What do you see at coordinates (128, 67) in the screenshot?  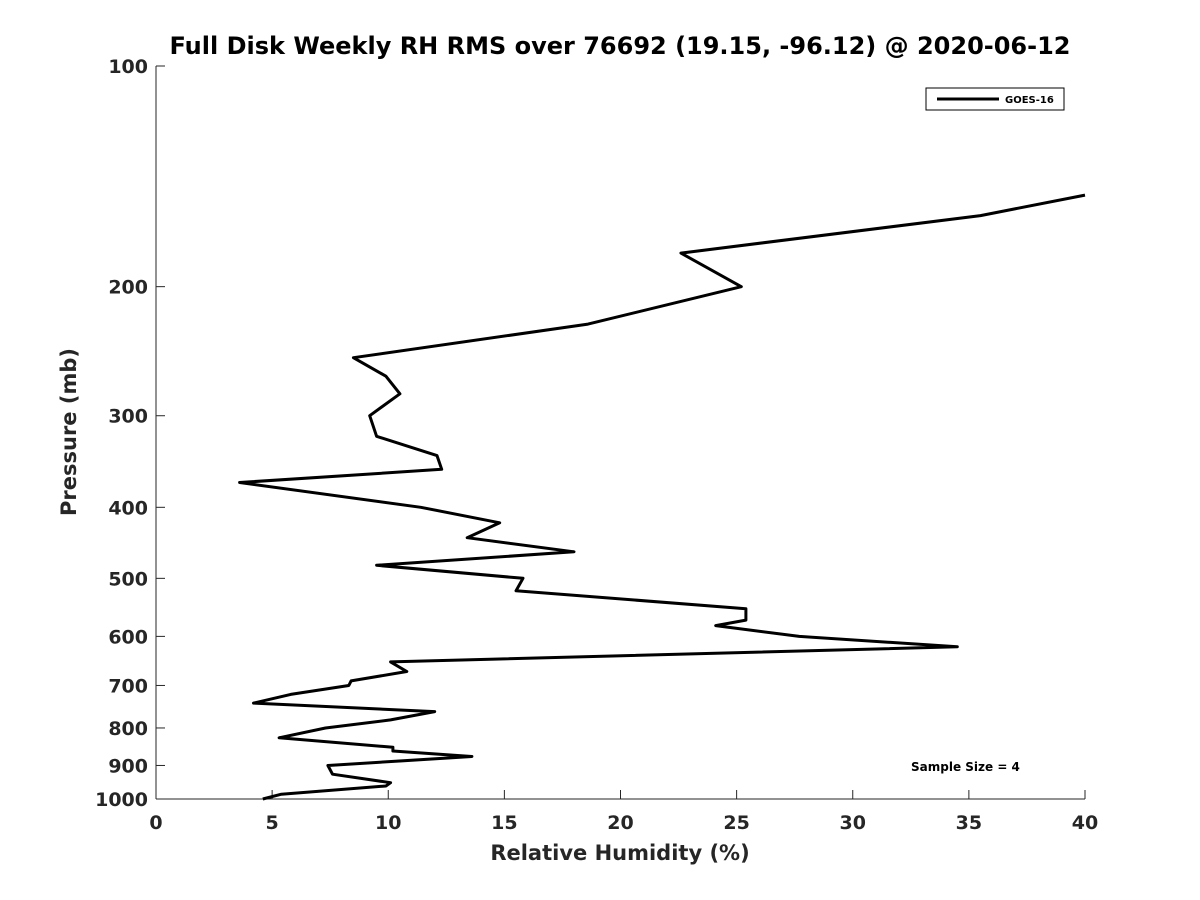 I see `y-tick-label: 100` at bounding box center [128, 67].